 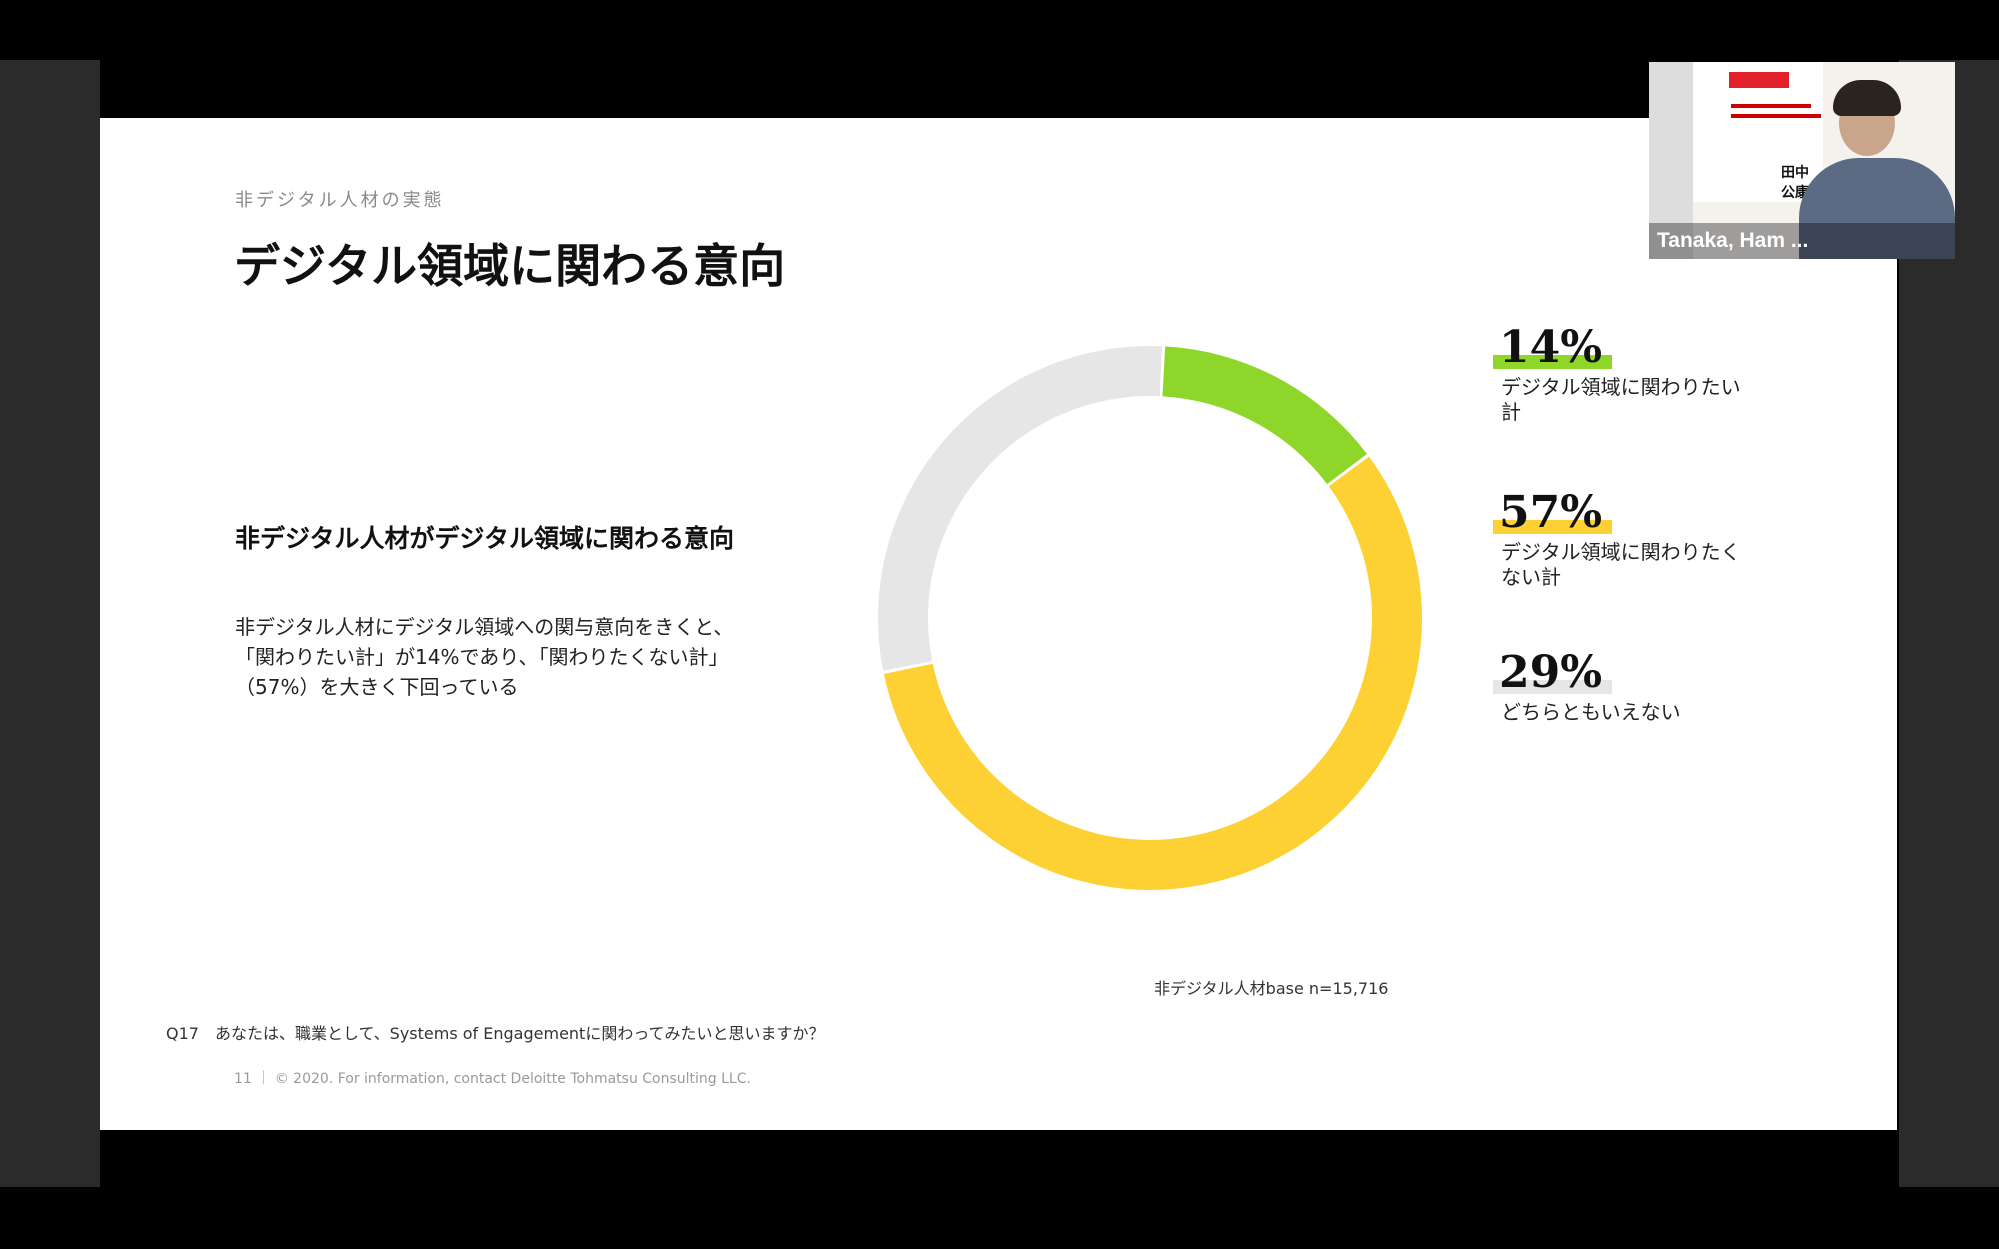 What do you see at coordinates (50, 623) in the screenshot?
I see `left-letterbox` at bounding box center [50, 623].